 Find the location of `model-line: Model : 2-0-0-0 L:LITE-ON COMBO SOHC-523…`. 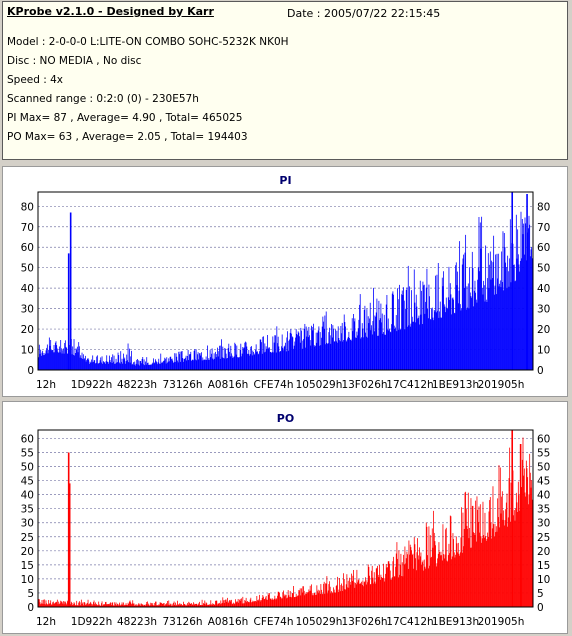

model-line: Model : 2-0-0-0 L:LITE-ON COMBO SOHC-523… is located at coordinates (148, 42).